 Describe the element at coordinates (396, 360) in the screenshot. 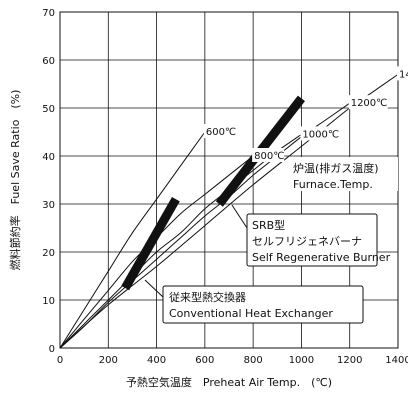

I see `x-tick-label-7: 1400` at that location.